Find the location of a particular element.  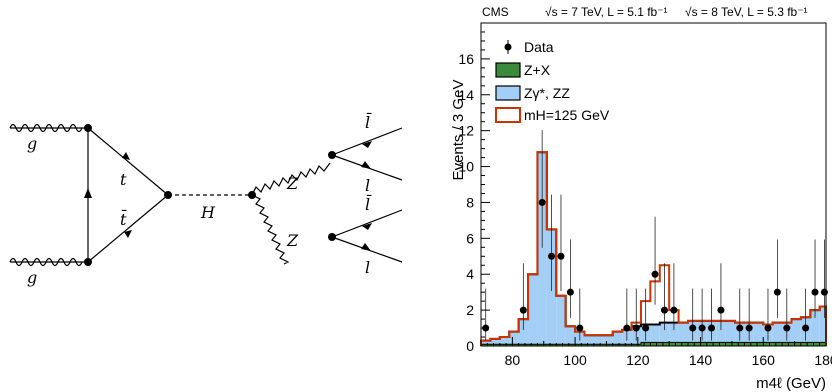

experiment-label: CMS is located at coordinates (495, 12).